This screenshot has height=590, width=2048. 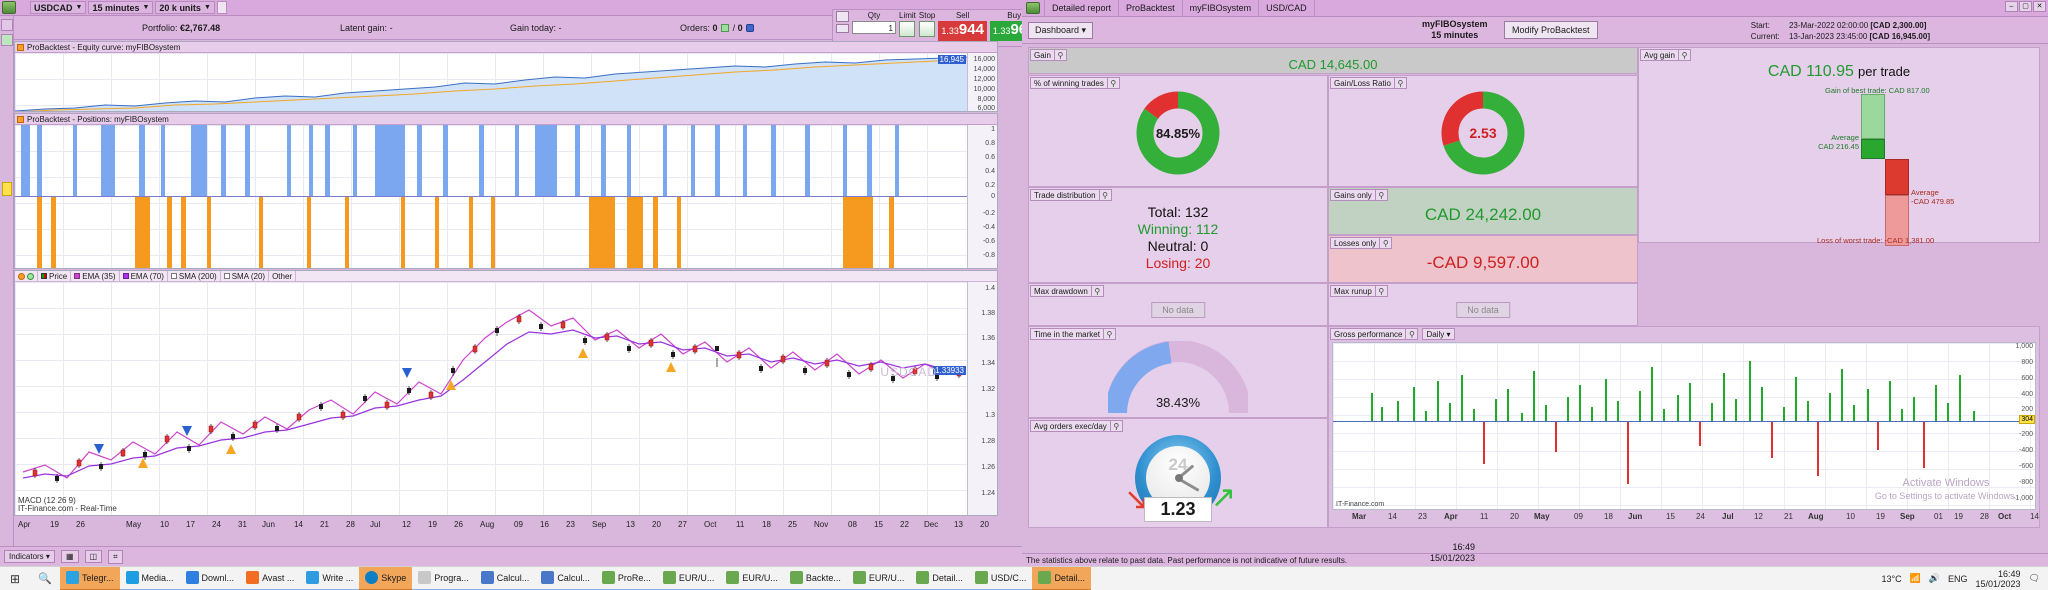 What do you see at coordinates (1958, 578) in the screenshot?
I see `language-indicator: ENG` at bounding box center [1958, 578].